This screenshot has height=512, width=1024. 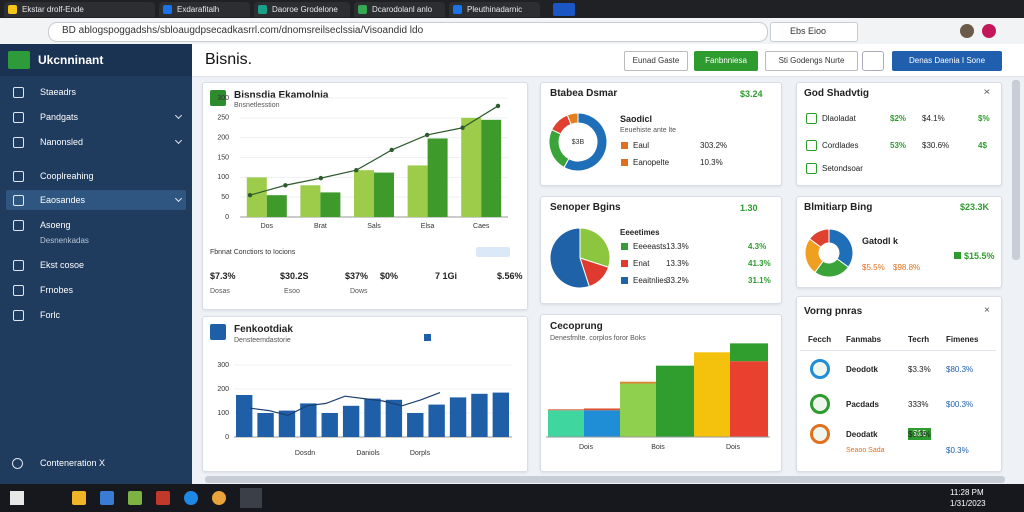 What do you see at coordinates (96, 200) in the screenshot?
I see `active-item` at bounding box center [96, 200].